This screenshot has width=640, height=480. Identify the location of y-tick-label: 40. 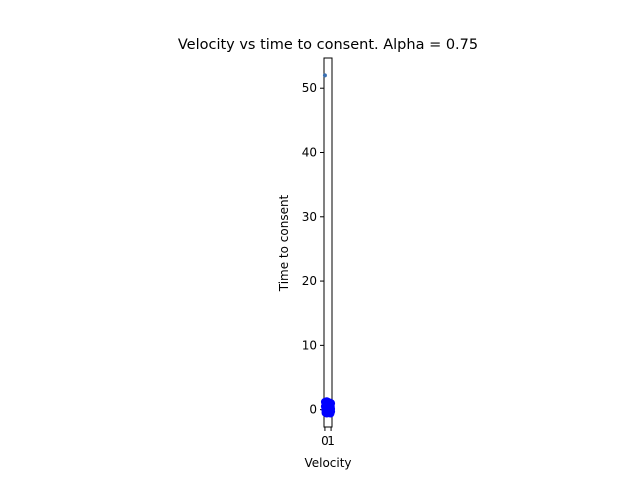
(309, 153).